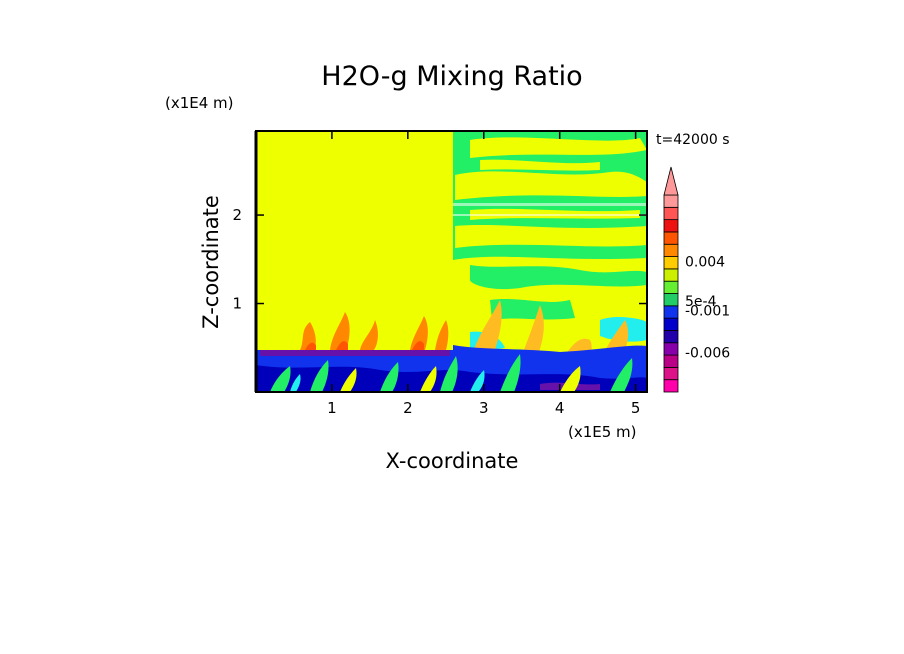 The height and width of the screenshot is (654, 904). I want to click on colorbar-label: -0.006, so click(707, 354).